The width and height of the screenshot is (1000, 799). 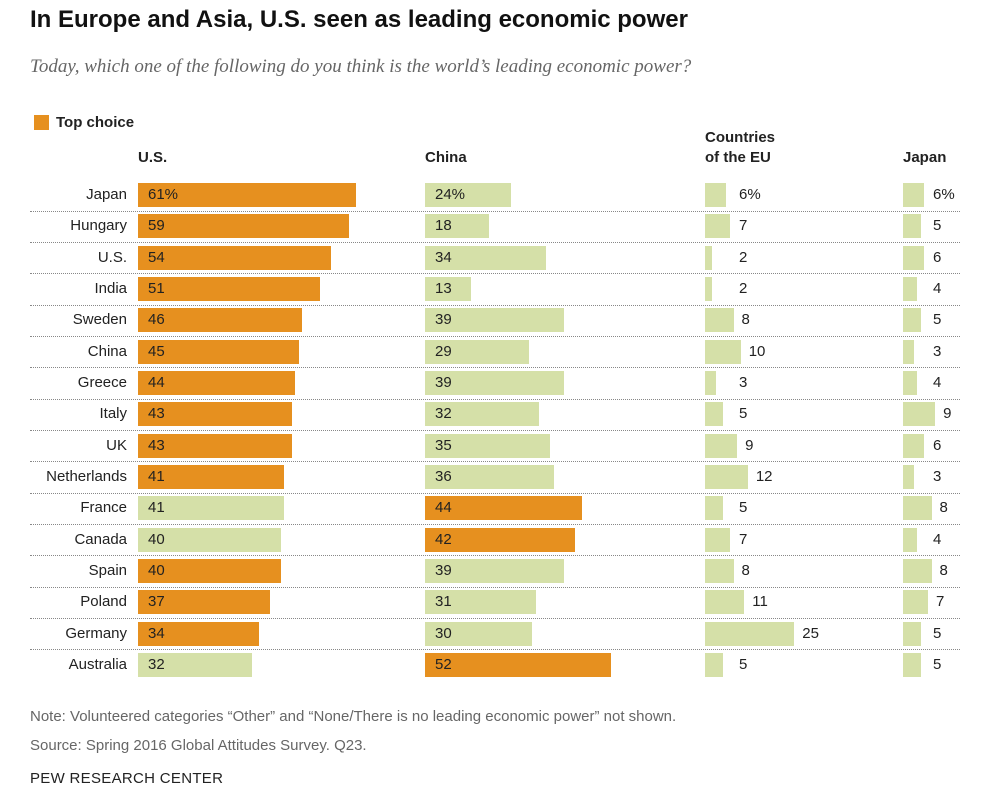 I want to click on category-label: India, so click(x=110, y=288).